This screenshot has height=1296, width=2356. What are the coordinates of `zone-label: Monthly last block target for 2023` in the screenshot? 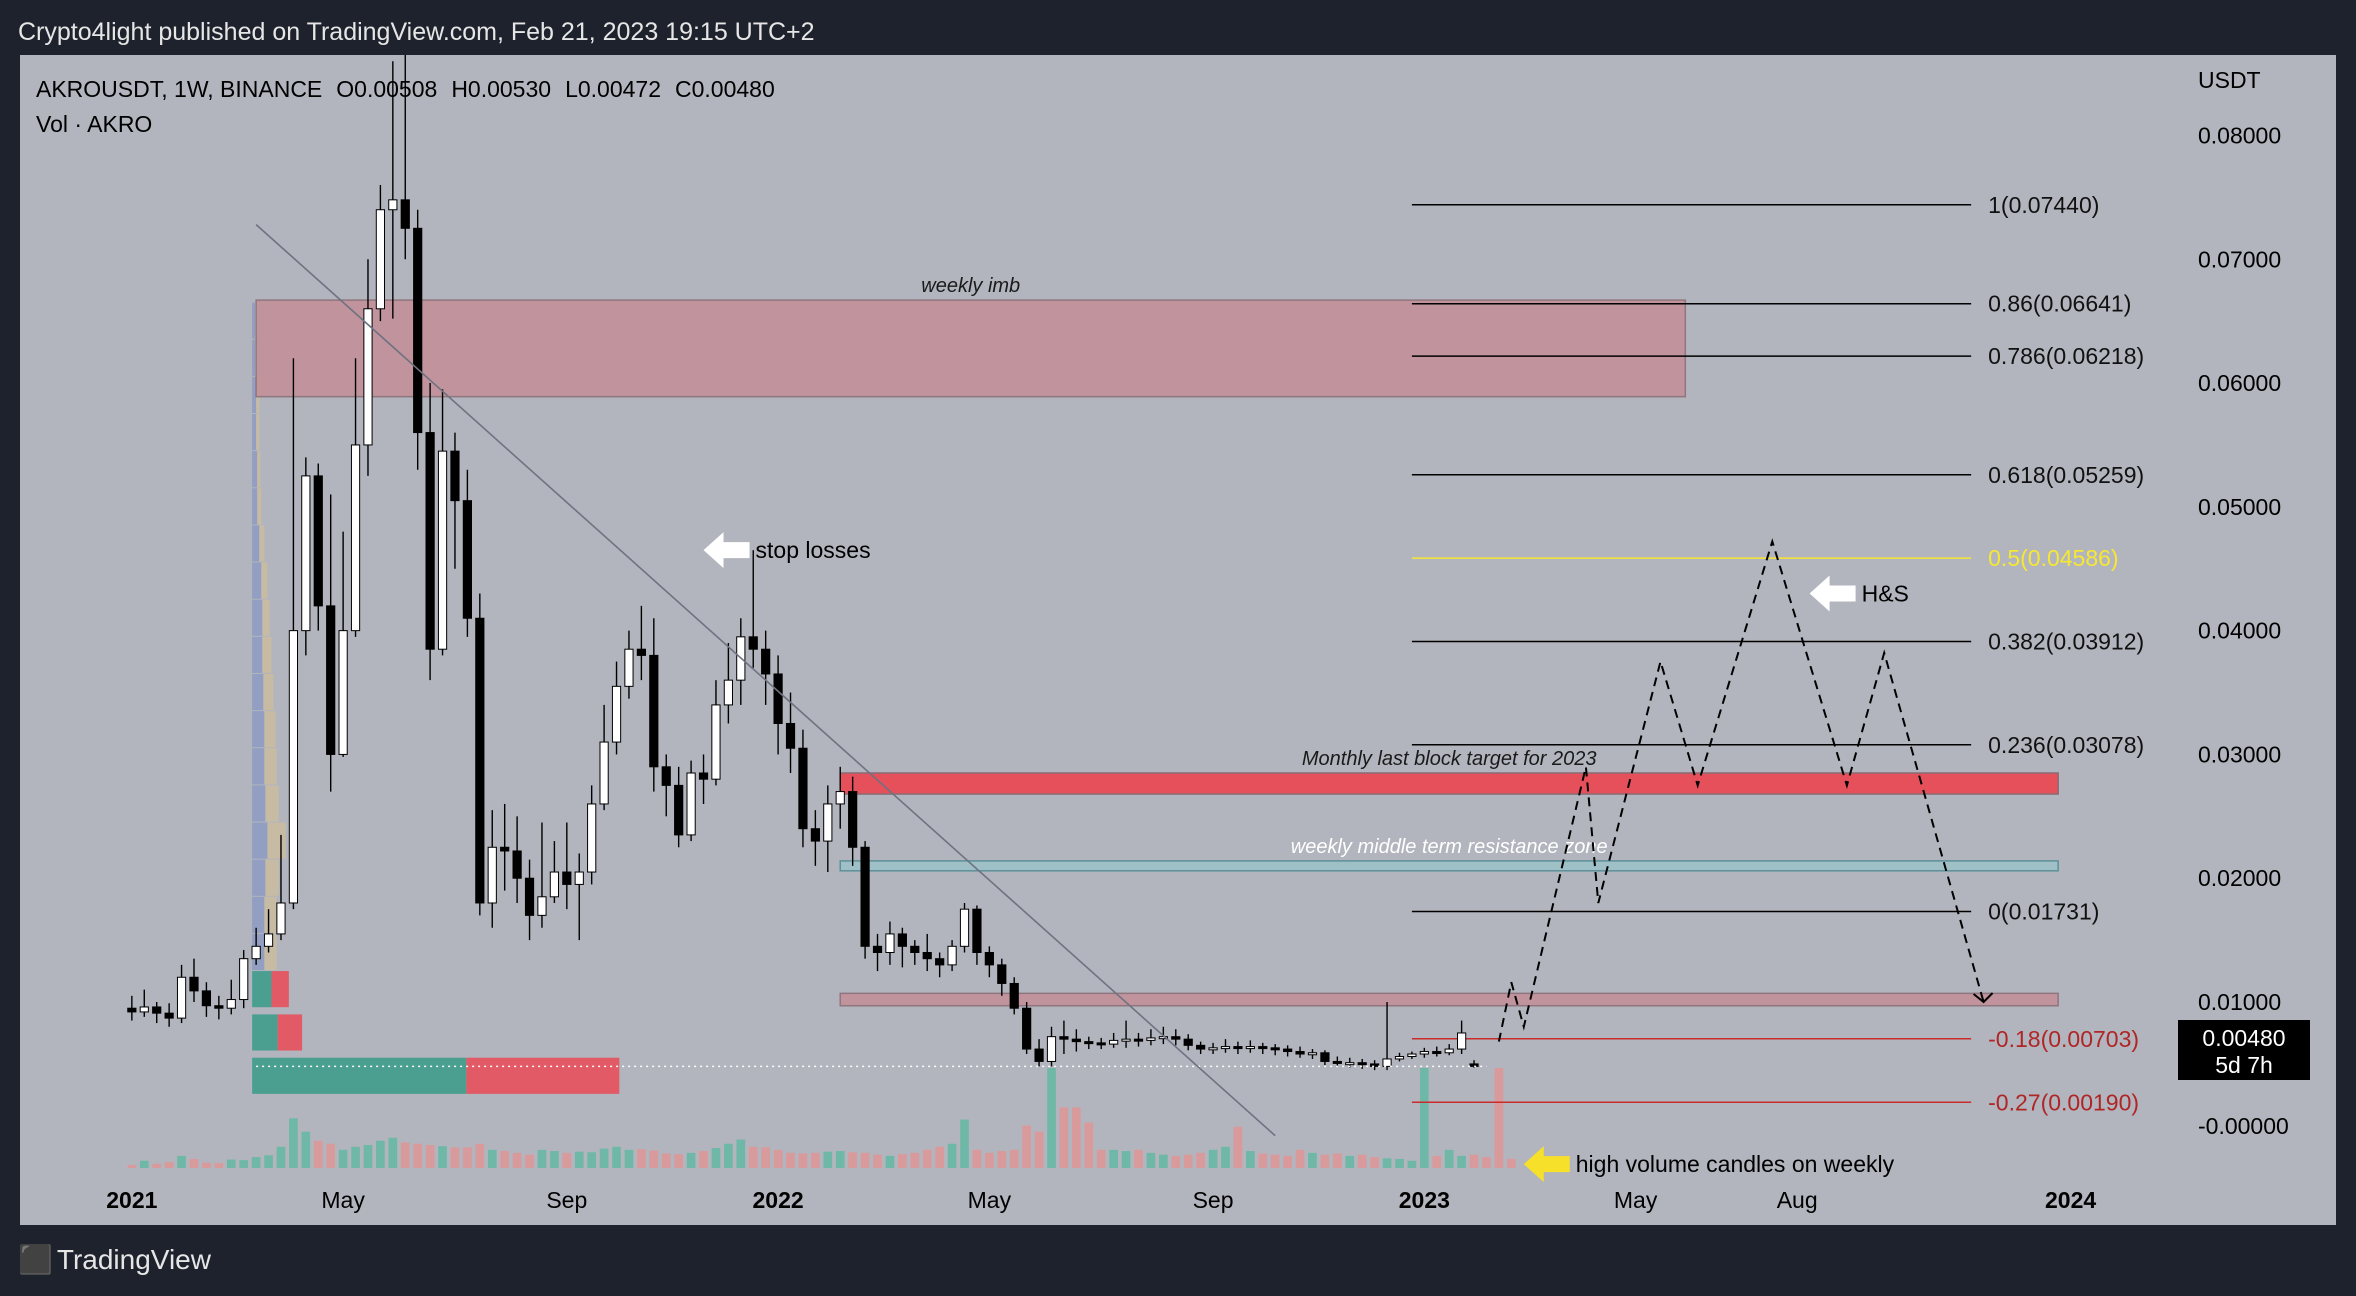 It's located at (1449, 759).